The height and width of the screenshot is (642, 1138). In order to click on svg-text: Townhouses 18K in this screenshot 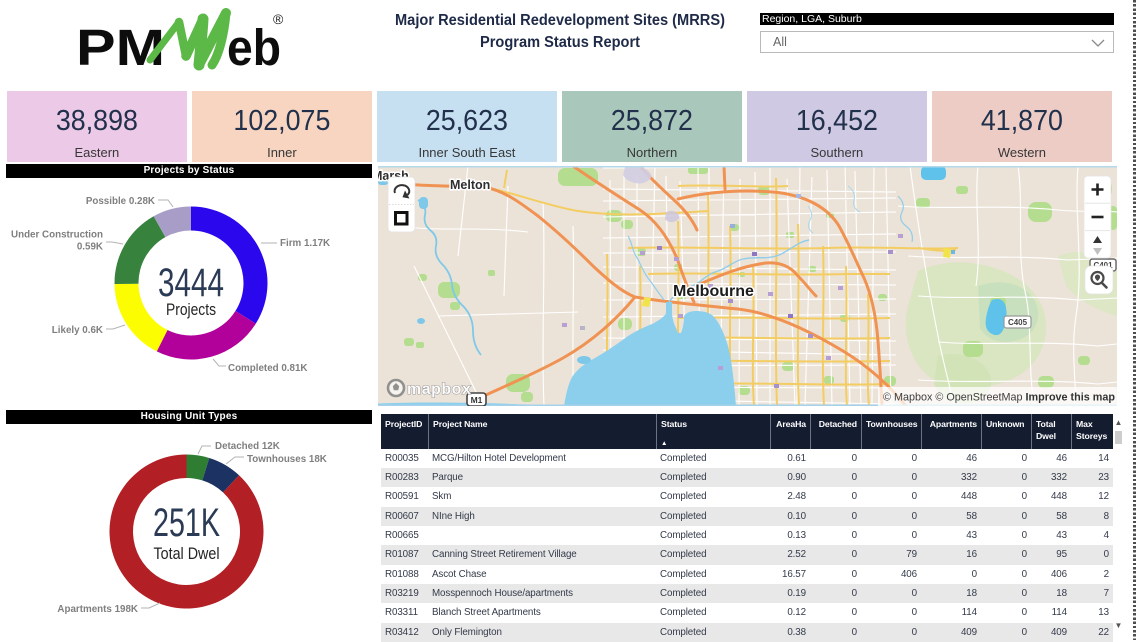, I will do `click(287, 459)`.